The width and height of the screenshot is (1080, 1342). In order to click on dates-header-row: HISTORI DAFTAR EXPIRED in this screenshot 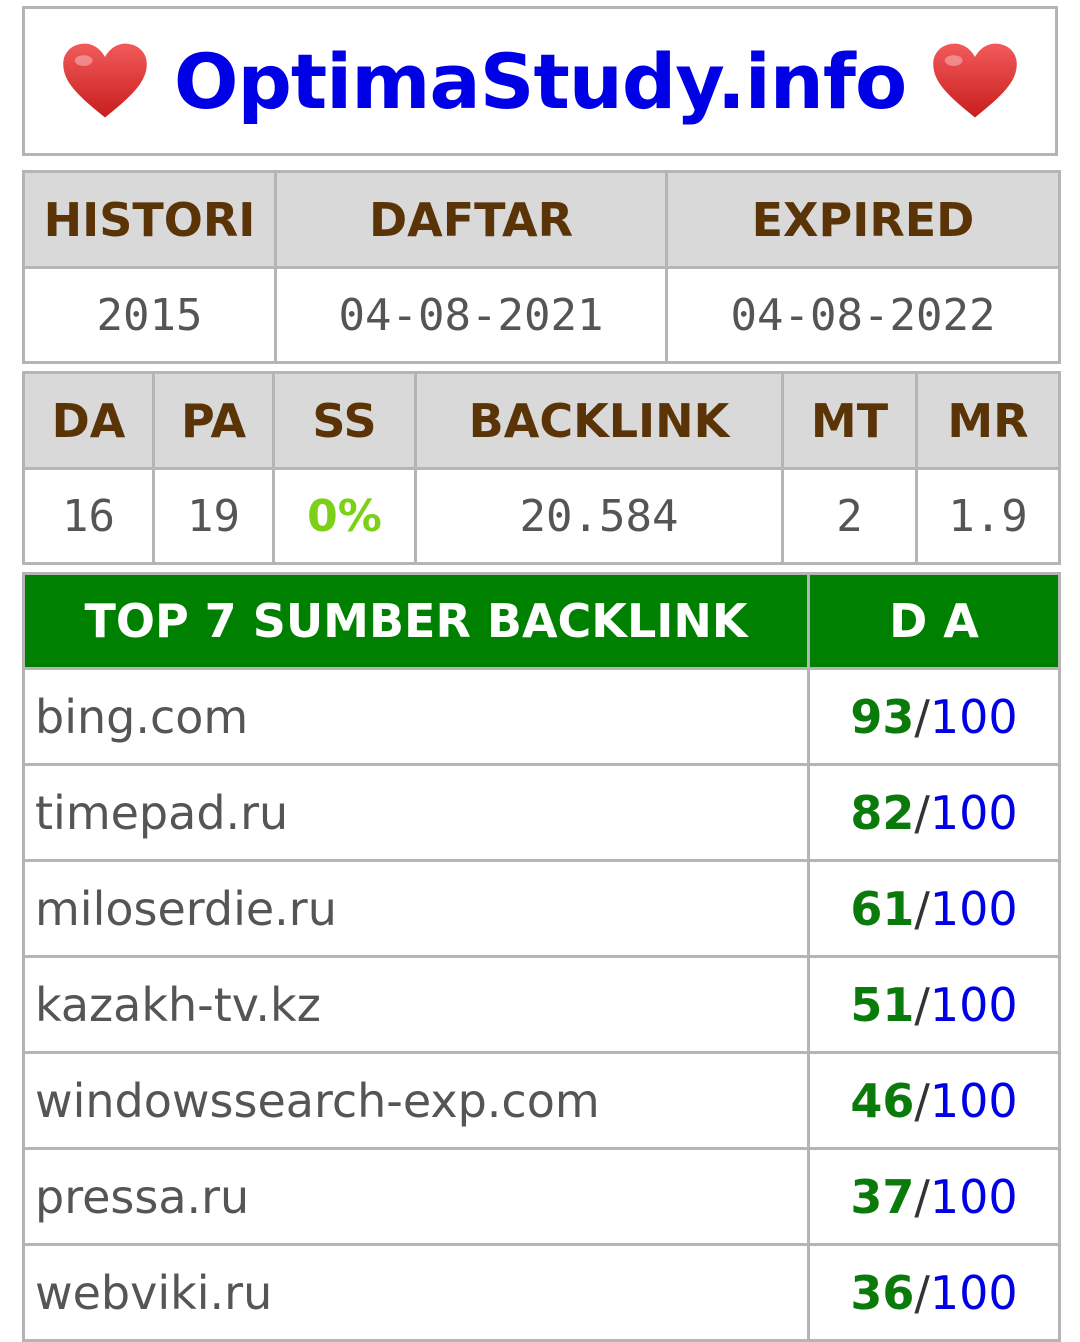, I will do `click(541, 219)`.